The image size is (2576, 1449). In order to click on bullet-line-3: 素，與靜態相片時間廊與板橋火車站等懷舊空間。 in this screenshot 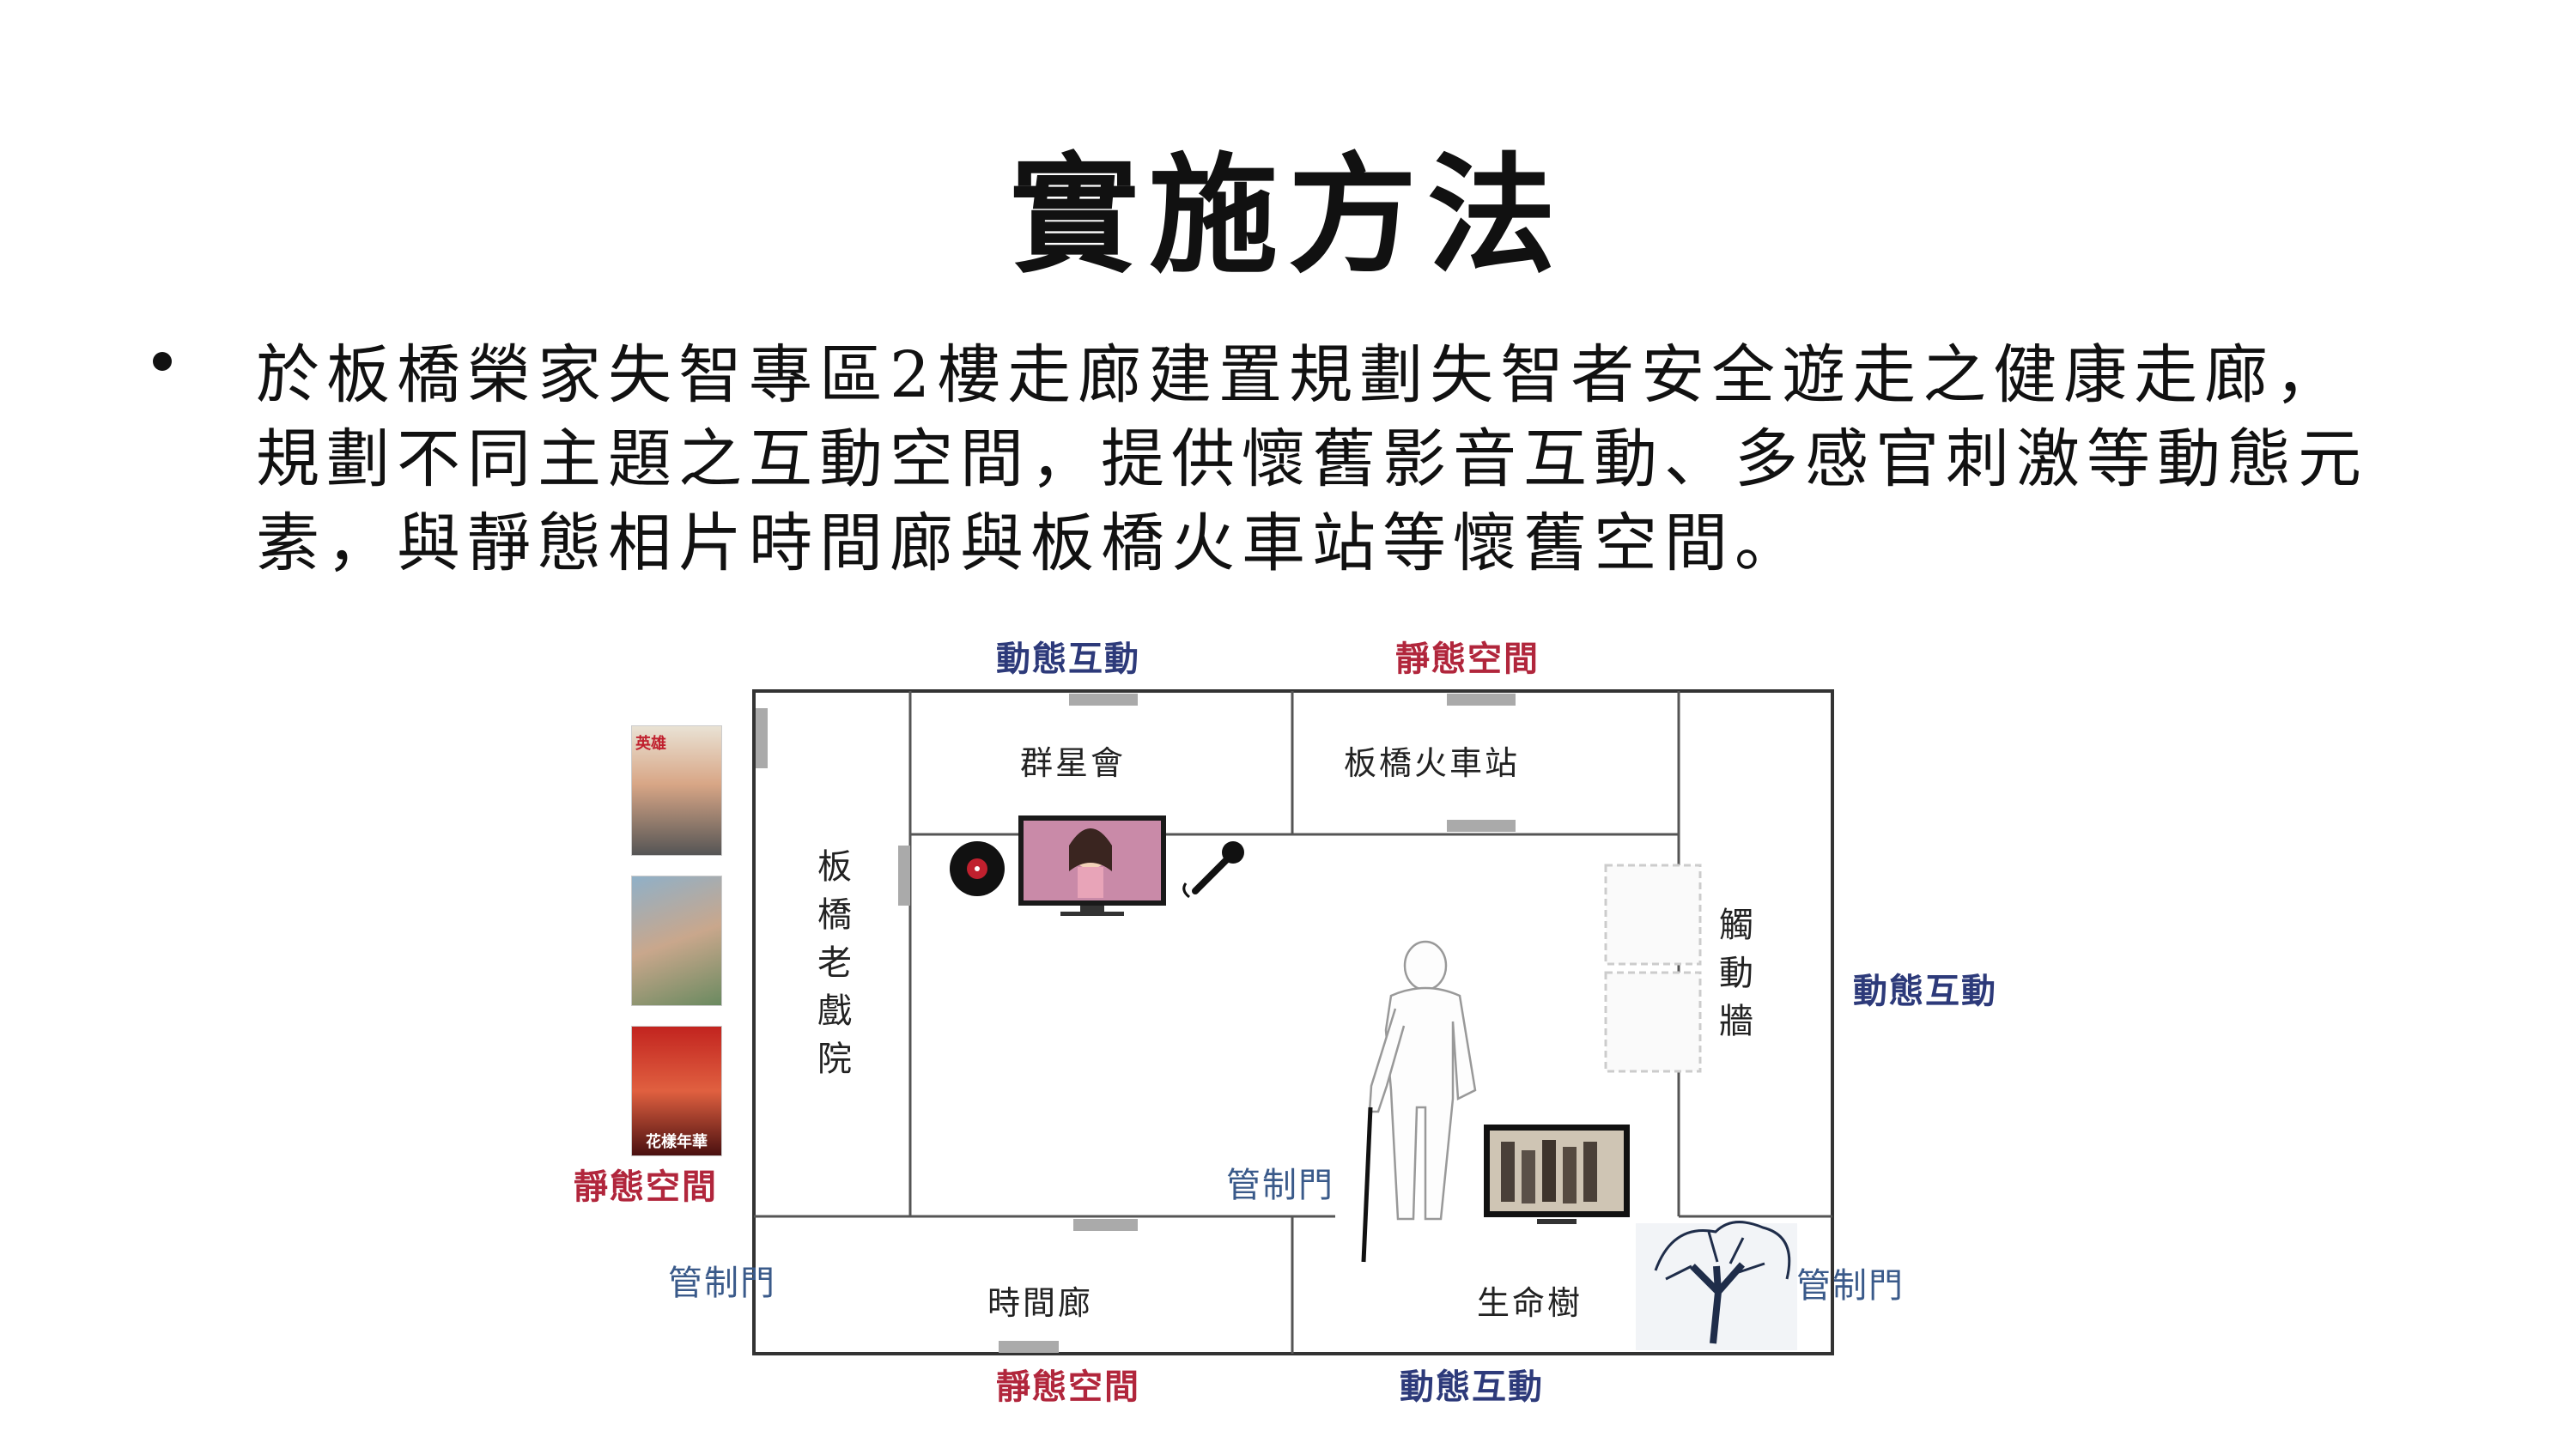, I will do `click(1030, 543)`.